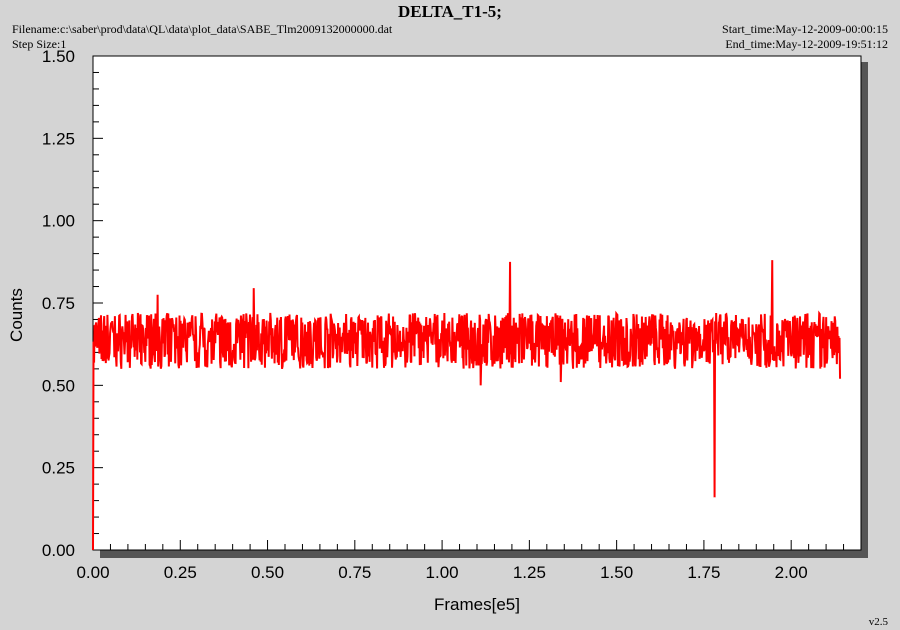 The height and width of the screenshot is (630, 900). I want to click on x-tick-label: 1.00, so click(442, 572).